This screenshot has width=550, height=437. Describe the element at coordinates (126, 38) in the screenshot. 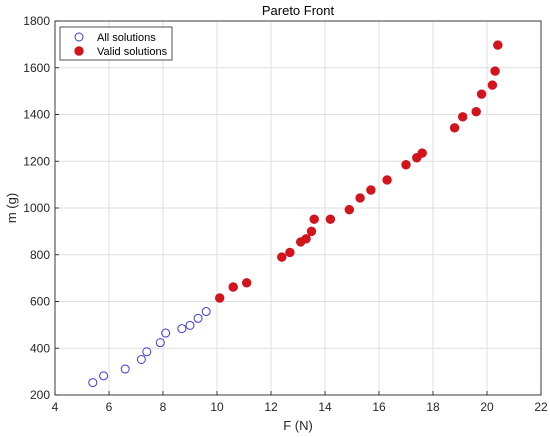

I see `legend-label-all-solutions: All solutions` at that location.